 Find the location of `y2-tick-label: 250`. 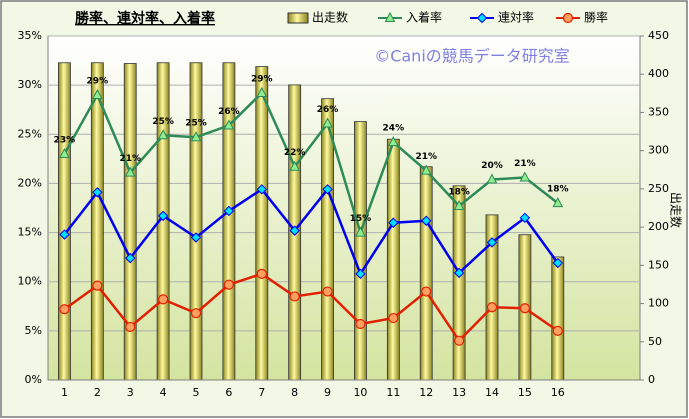

y2-tick-label: 250 is located at coordinates (658, 188).